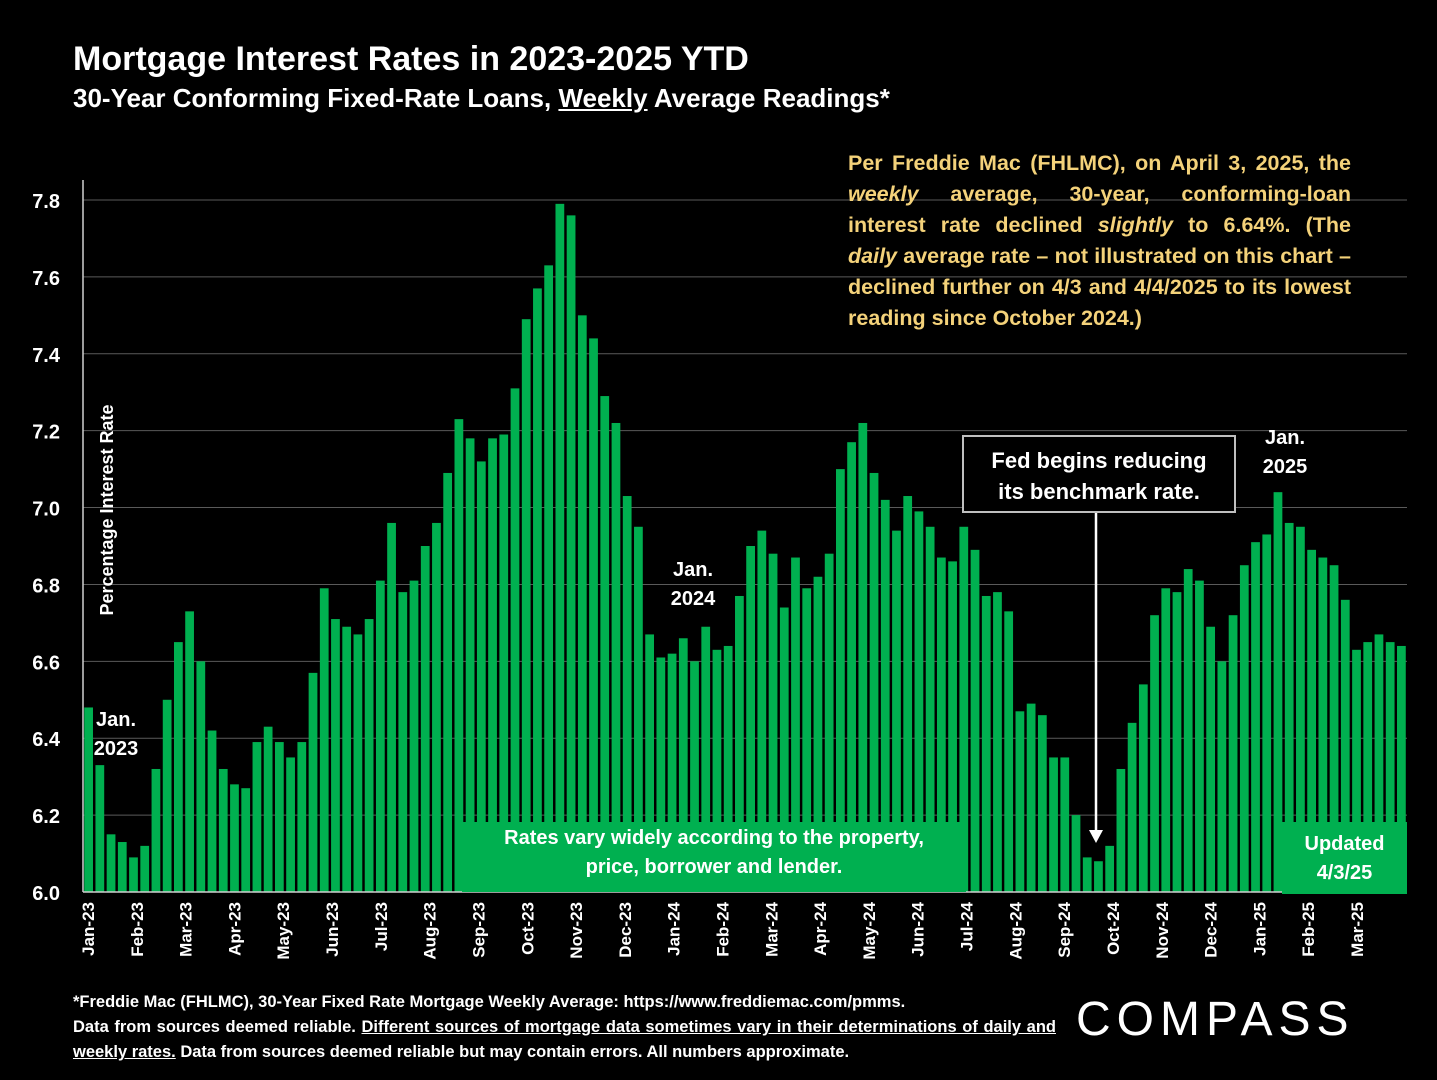  What do you see at coordinates (46, 356) in the screenshot?
I see `y-tick-label: 7.4` at bounding box center [46, 356].